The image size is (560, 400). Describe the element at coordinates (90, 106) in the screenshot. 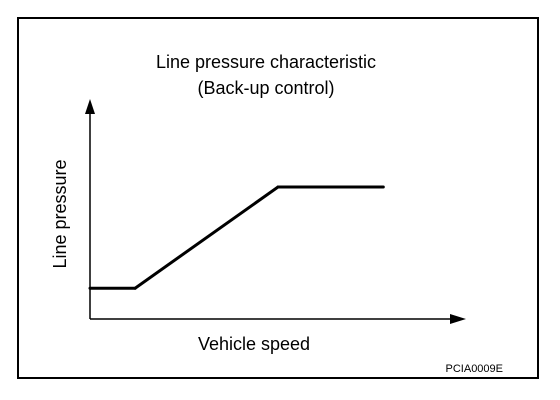

I see `y-axis-arrow` at that location.